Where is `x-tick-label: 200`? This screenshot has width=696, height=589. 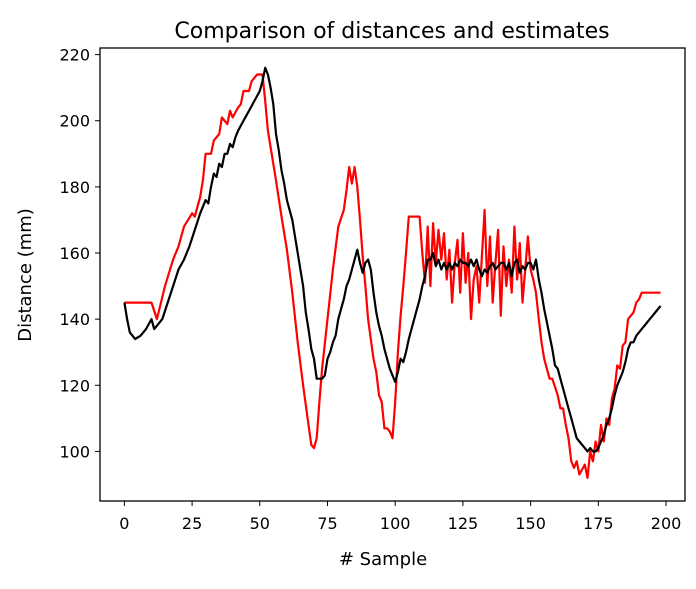 x-tick-label: 200 is located at coordinates (666, 523).